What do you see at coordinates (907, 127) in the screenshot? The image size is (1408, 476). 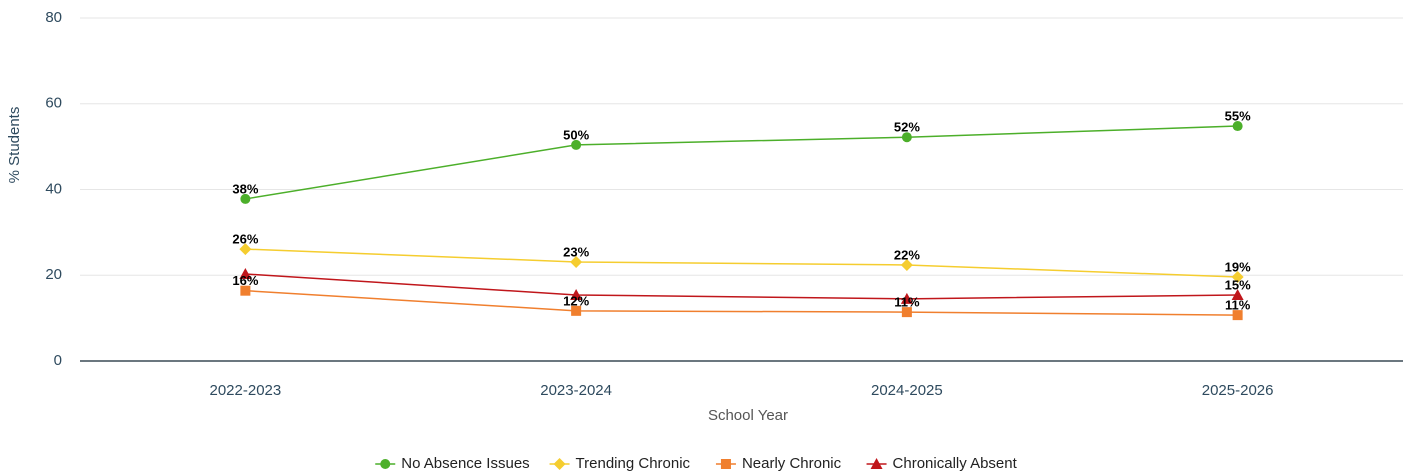 I see `value-label: 52%` at bounding box center [907, 127].